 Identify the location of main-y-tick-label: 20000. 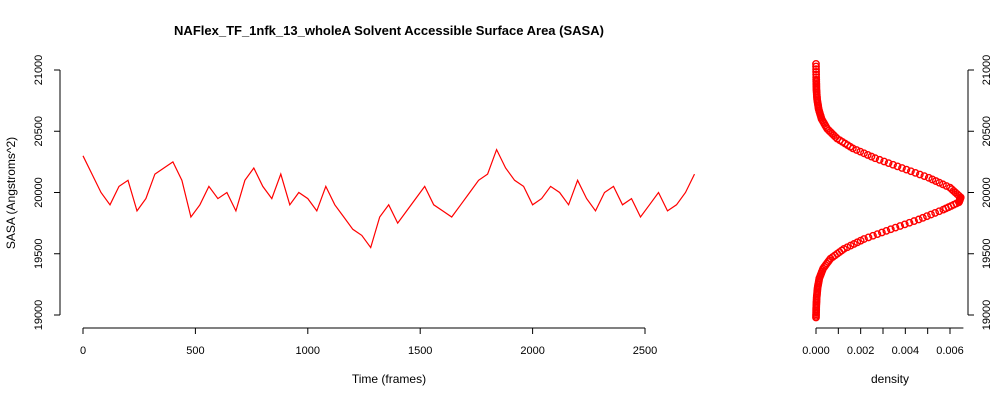
(39, 192).